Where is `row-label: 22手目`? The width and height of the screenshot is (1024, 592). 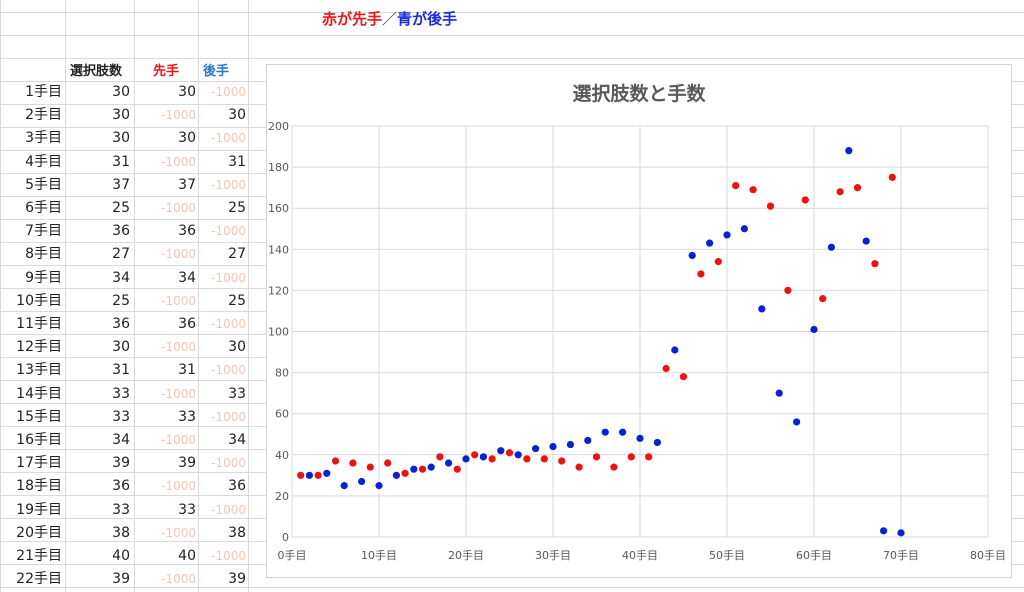 row-label: 22手目 is located at coordinates (39, 579).